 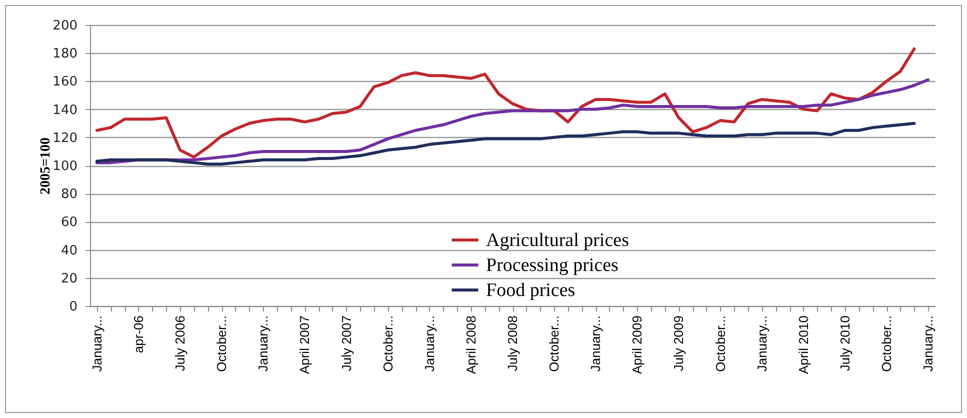 I want to click on x-tick-label: July 2010, so click(x=844, y=344).